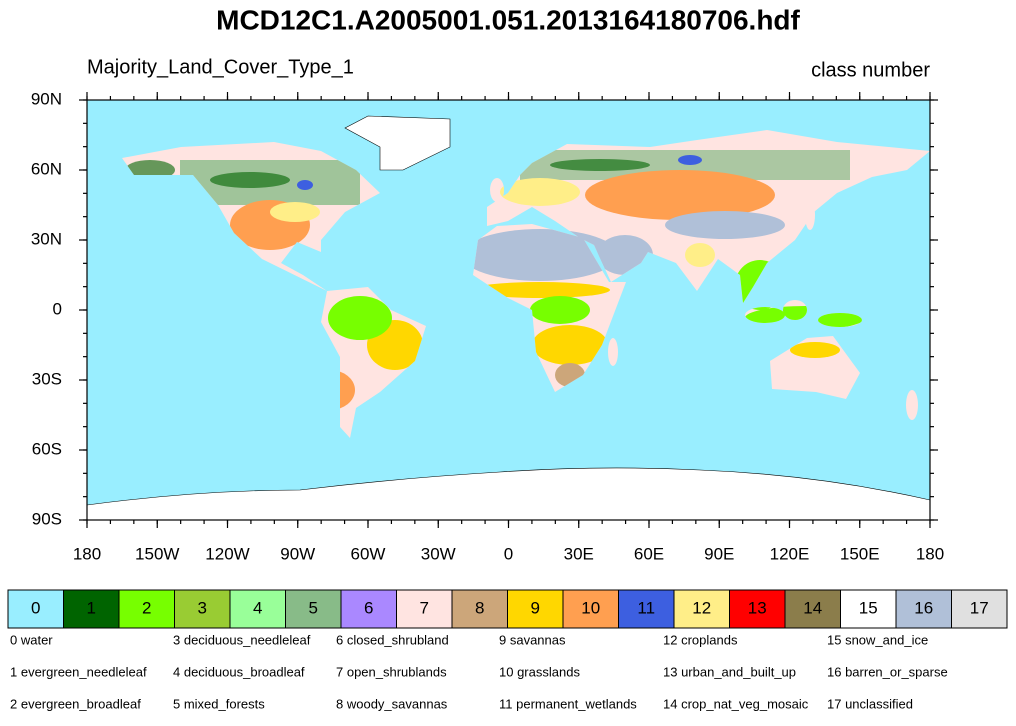  I want to click on legend-entry: 13 urban_and_built_up, so click(729, 671).